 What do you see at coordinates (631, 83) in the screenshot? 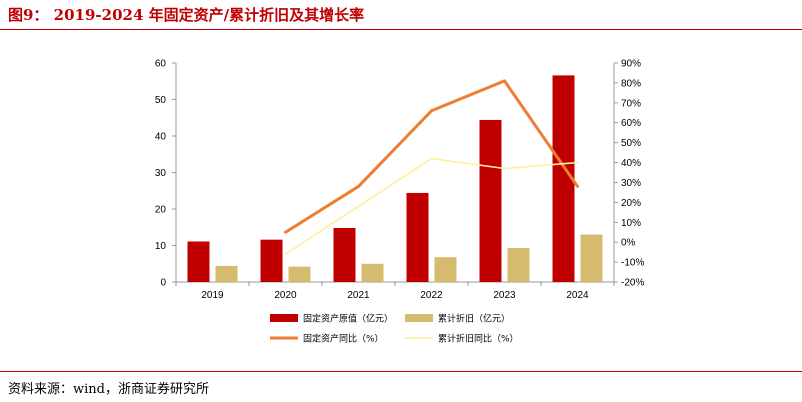
I see `y-right-tick-label: 80%` at bounding box center [631, 83].